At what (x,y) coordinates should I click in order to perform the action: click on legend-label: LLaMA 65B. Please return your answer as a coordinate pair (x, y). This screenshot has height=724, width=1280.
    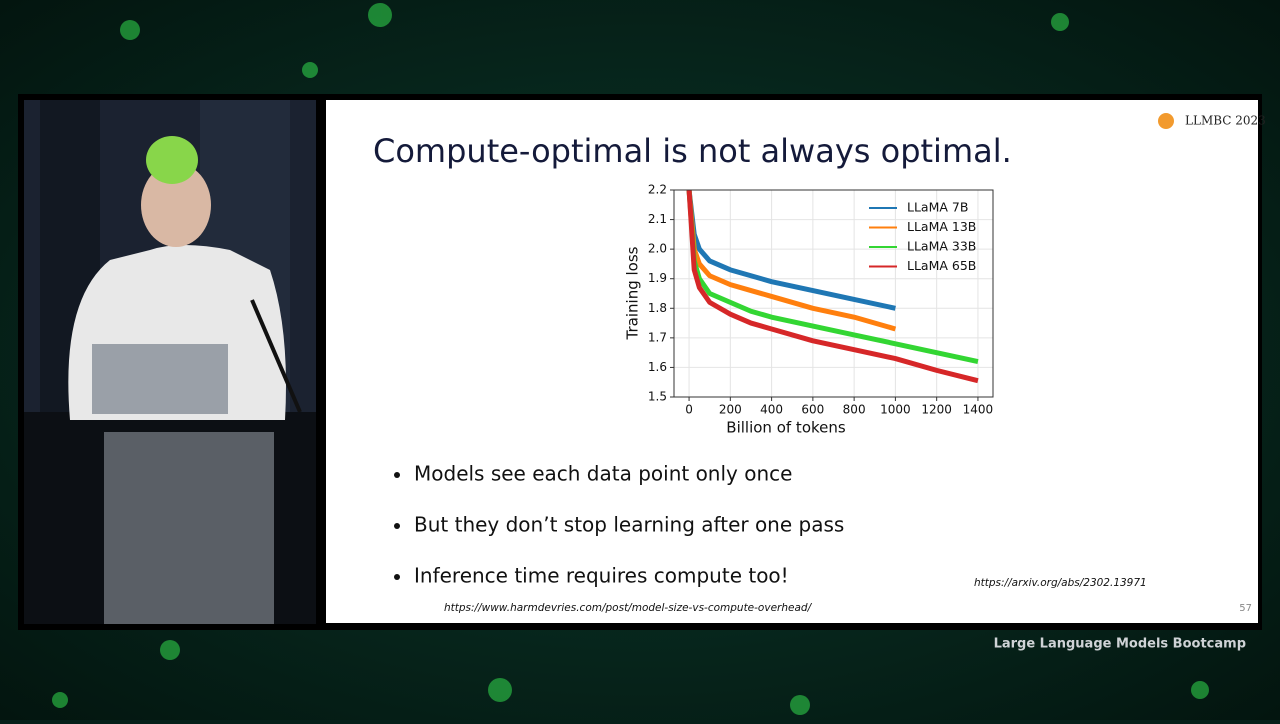
    Looking at the image, I should click on (941, 265).